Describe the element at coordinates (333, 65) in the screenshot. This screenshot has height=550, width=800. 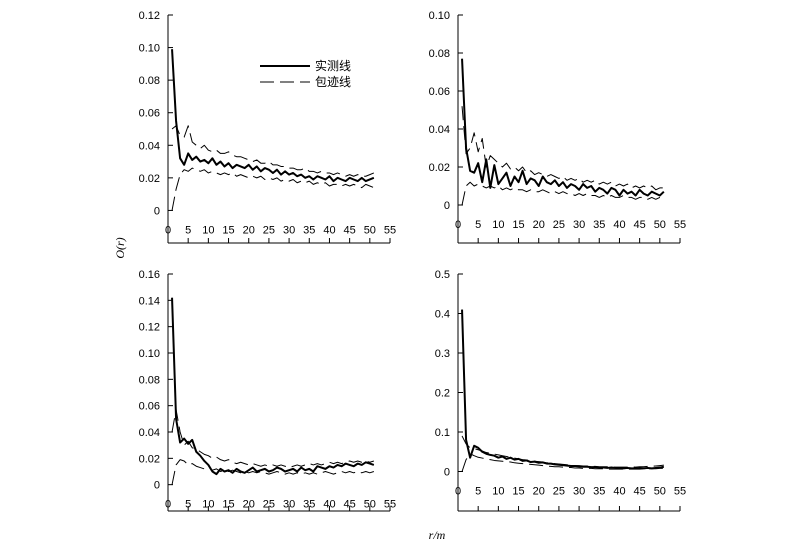
I see `legend-observed-label: 实测线` at that location.